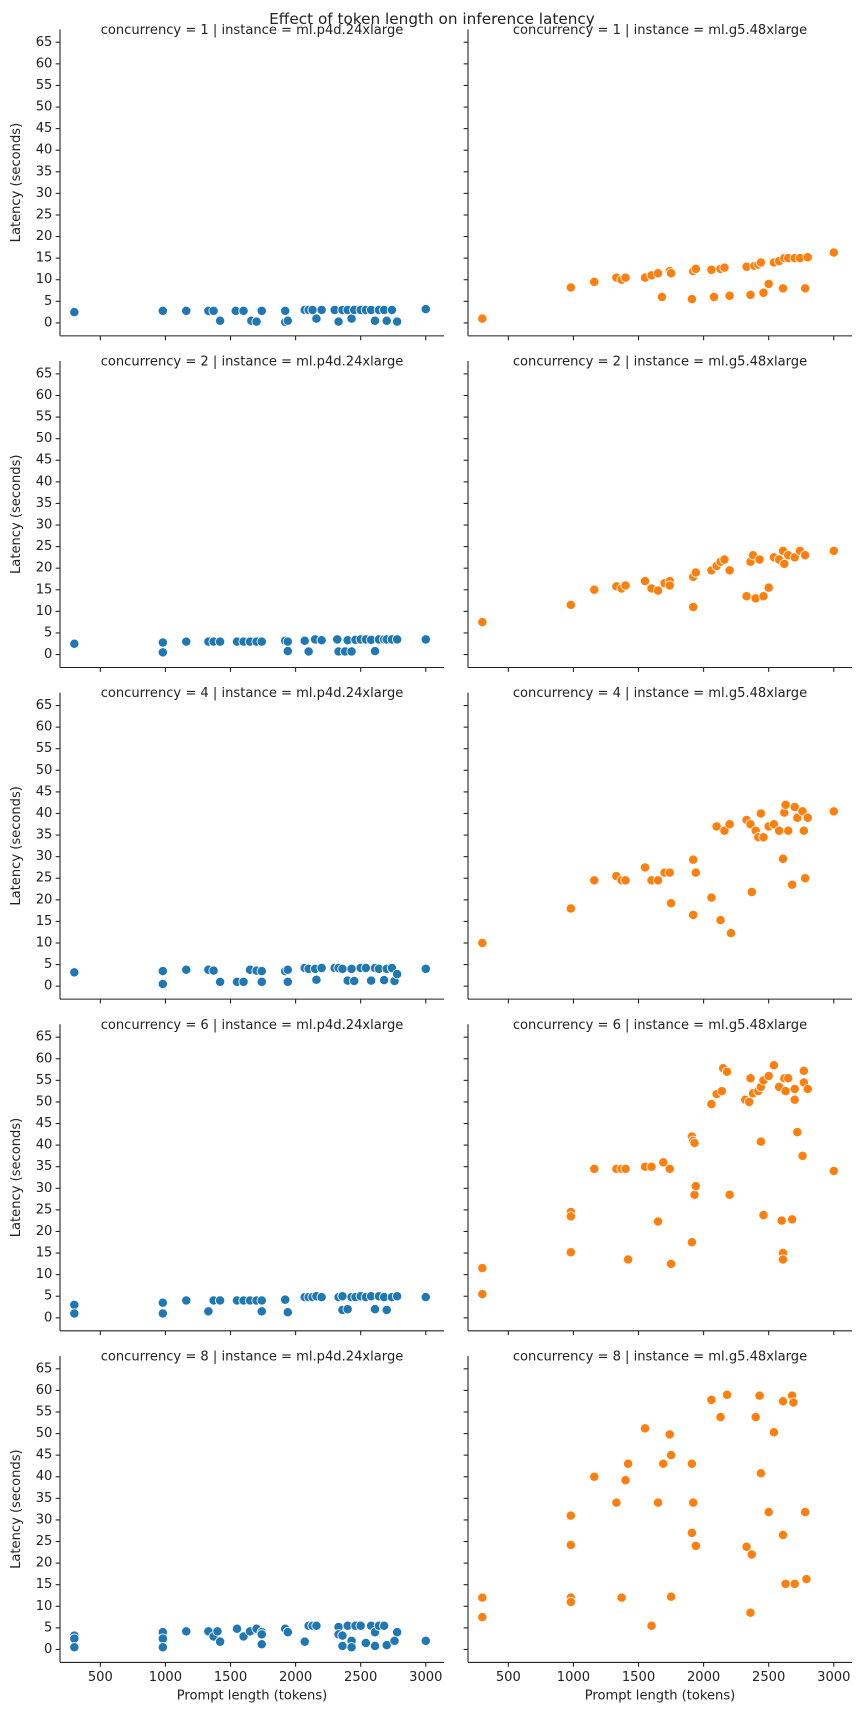  I want to click on y-tick-label: 10, so click(44, 611).